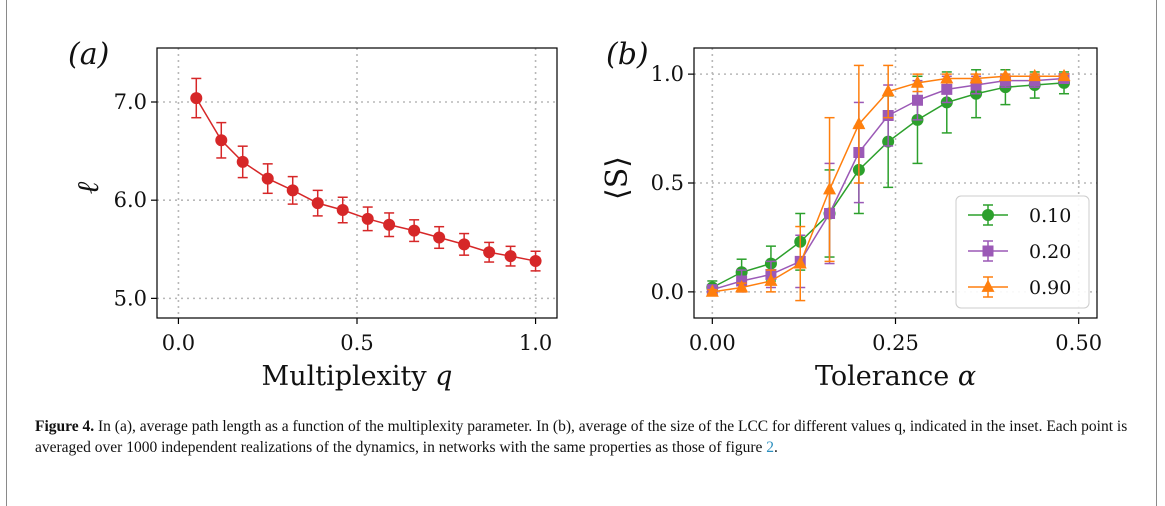 Image resolution: width=1165 pixels, height=506 pixels. What do you see at coordinates (365, 179) in the screenshot?
I see `series-line` at bounding box center [365, 179].